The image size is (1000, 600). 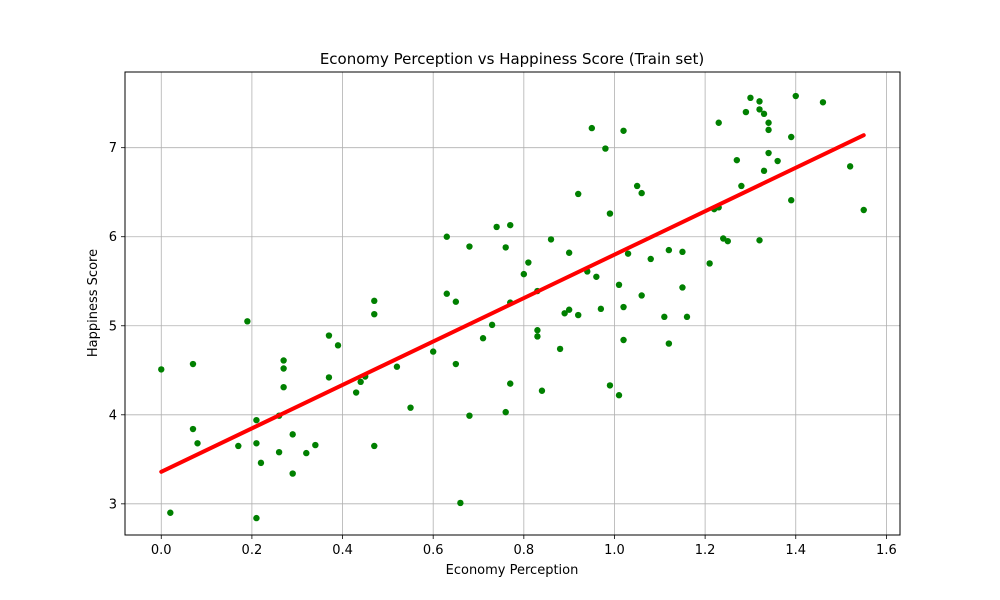 I want to click on x-tick-label: 1.2, so click(x=705, y=550).